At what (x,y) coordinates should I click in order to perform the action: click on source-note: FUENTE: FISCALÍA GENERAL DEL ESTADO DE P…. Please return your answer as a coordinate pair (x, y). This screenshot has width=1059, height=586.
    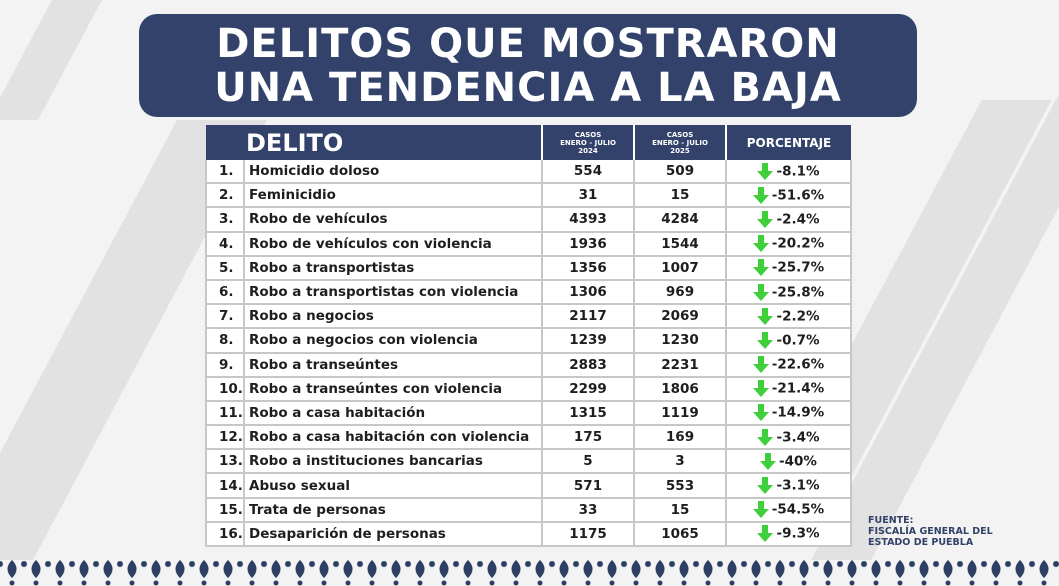
    Looking at the image, I should click on (930, 531).